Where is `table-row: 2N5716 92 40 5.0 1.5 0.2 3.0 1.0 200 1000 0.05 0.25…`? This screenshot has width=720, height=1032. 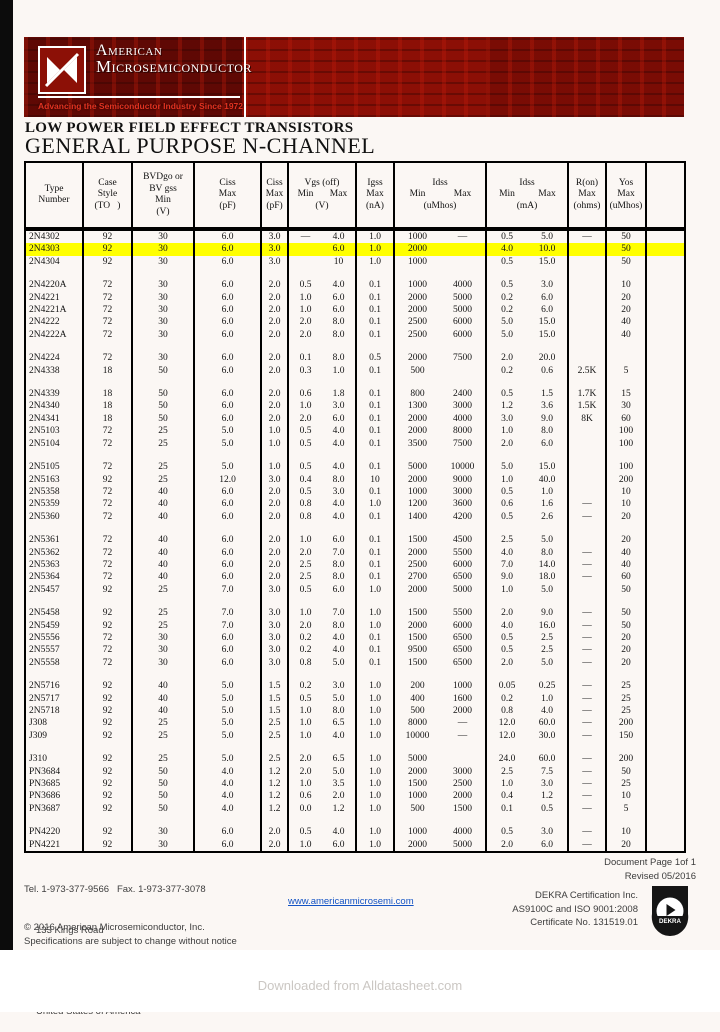 table-row: 2N5716 92 40 5.0 1.5 0.2 3.0 1.0 200 1000 0.05 0.25… is located at coordinates (355, 686).